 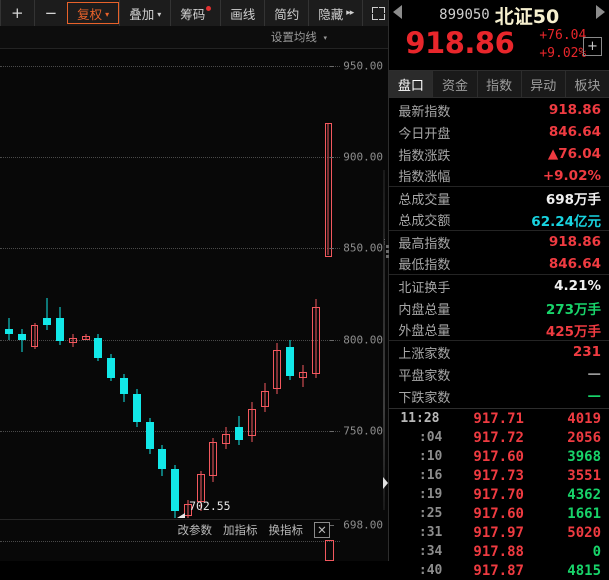 I want to click on stat-label: 指数涨跌, so click(x=424, y=156).